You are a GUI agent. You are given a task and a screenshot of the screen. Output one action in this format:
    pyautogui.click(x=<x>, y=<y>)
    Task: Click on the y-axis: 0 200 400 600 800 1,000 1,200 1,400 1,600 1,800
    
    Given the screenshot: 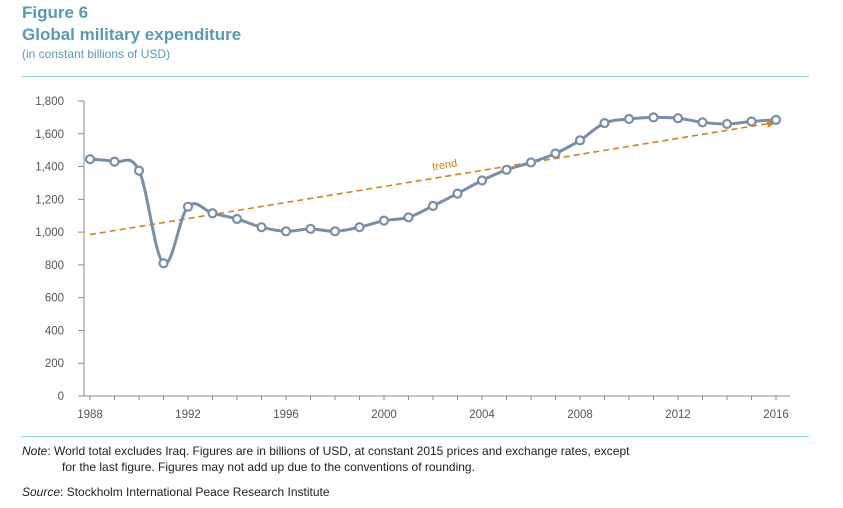 What is the action you would take?
    pyautogui.click(x=60, y=249)
    